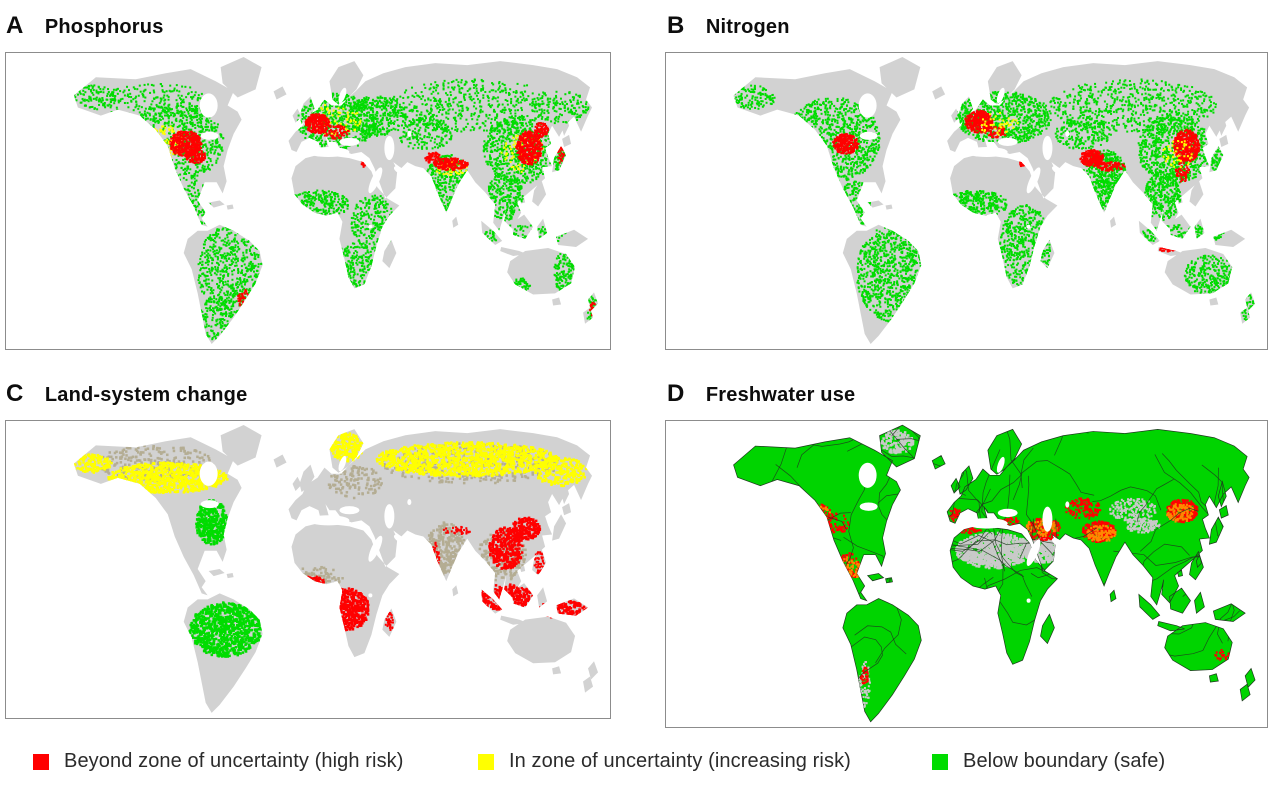  What do you see at coordinates (676, 394) in the screenshot?
I see `panel-letter: D` at bounding box center [676, 394].